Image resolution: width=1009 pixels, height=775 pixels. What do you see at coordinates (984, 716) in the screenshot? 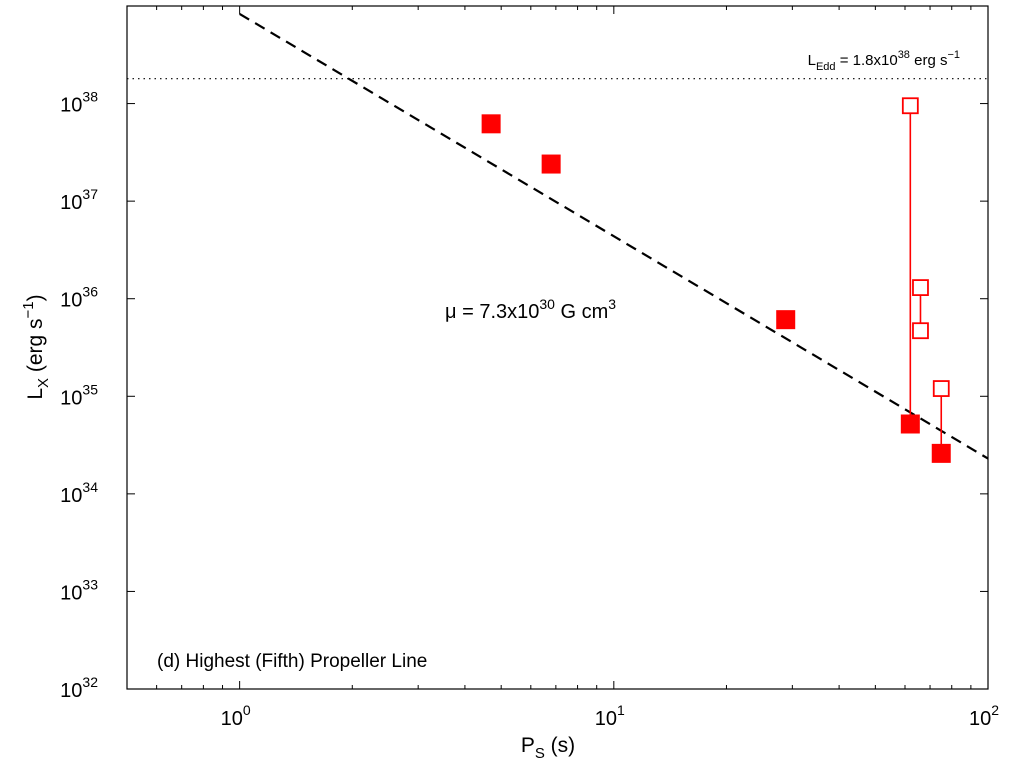
I see `x-tick-label: 10²` at bounding box center [984, 716].